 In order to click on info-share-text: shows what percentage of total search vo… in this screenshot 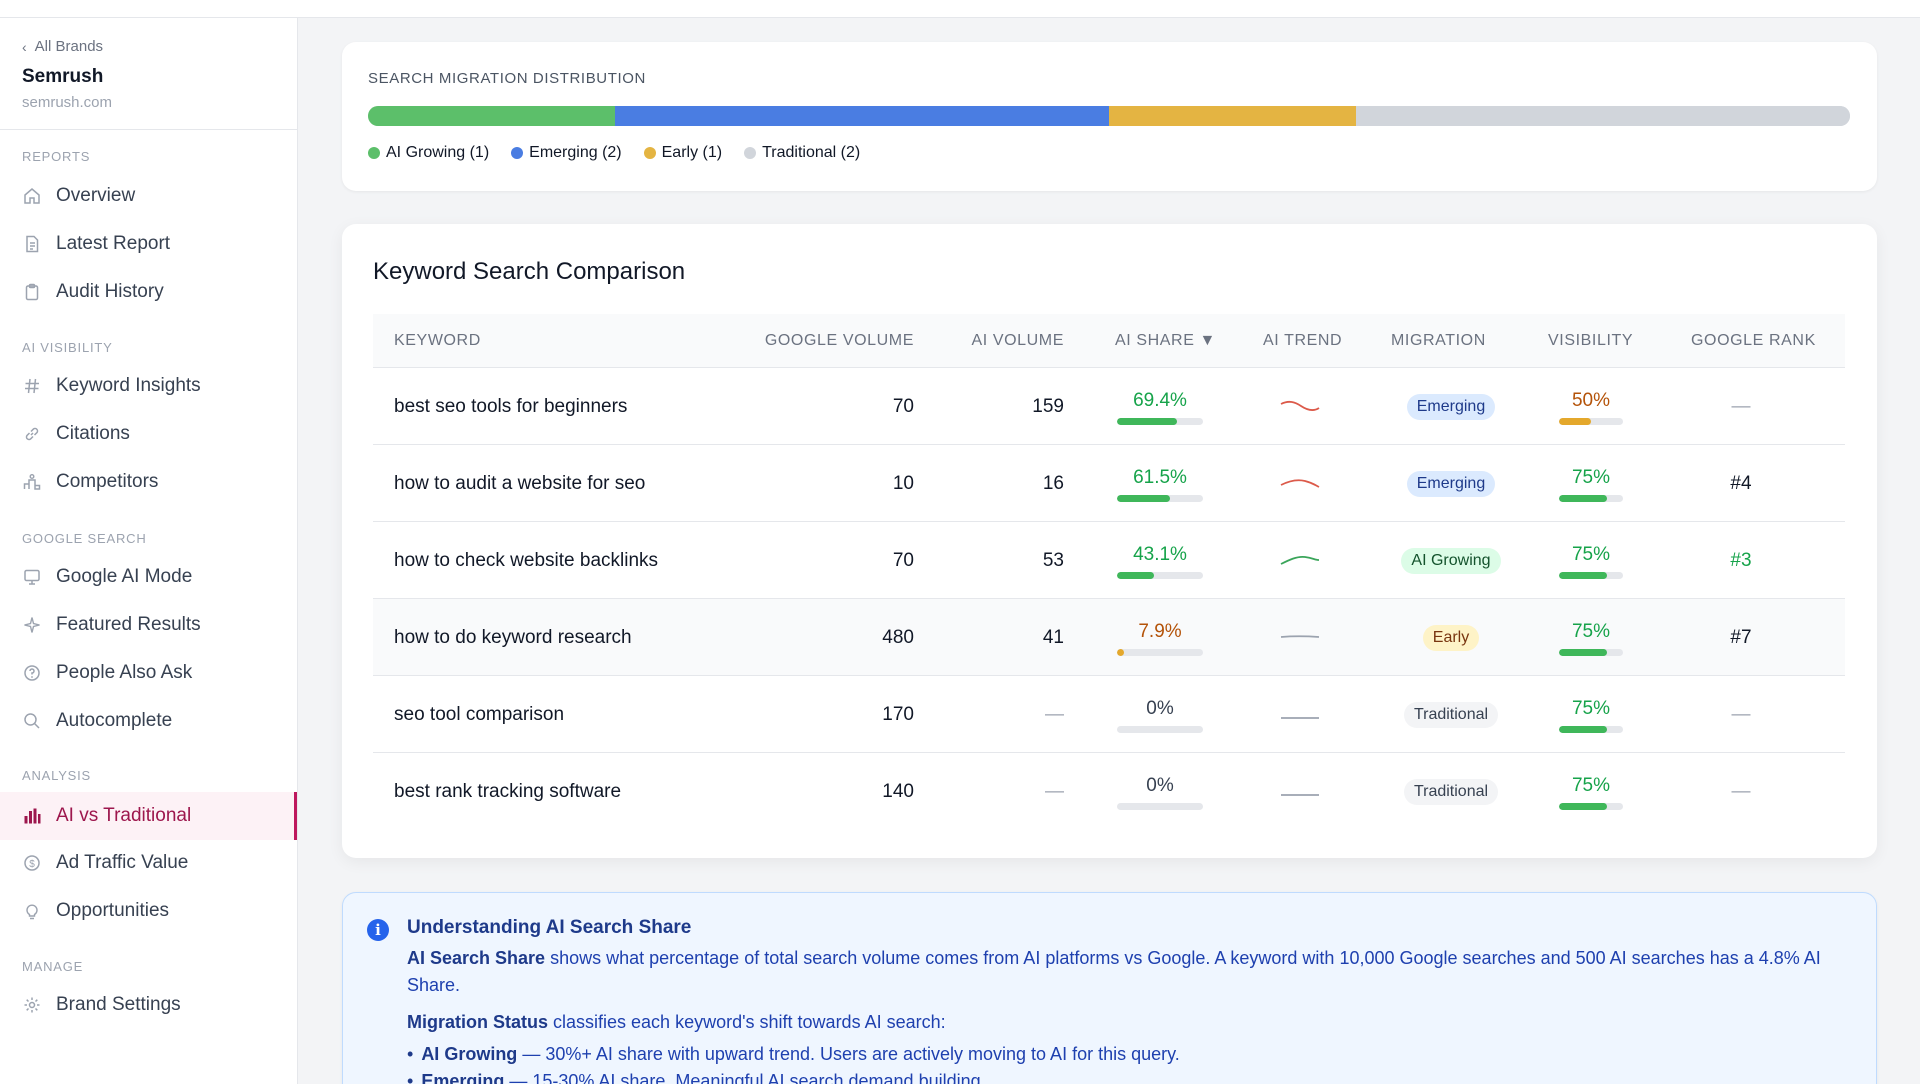, I will do `click(1114, 971)`.